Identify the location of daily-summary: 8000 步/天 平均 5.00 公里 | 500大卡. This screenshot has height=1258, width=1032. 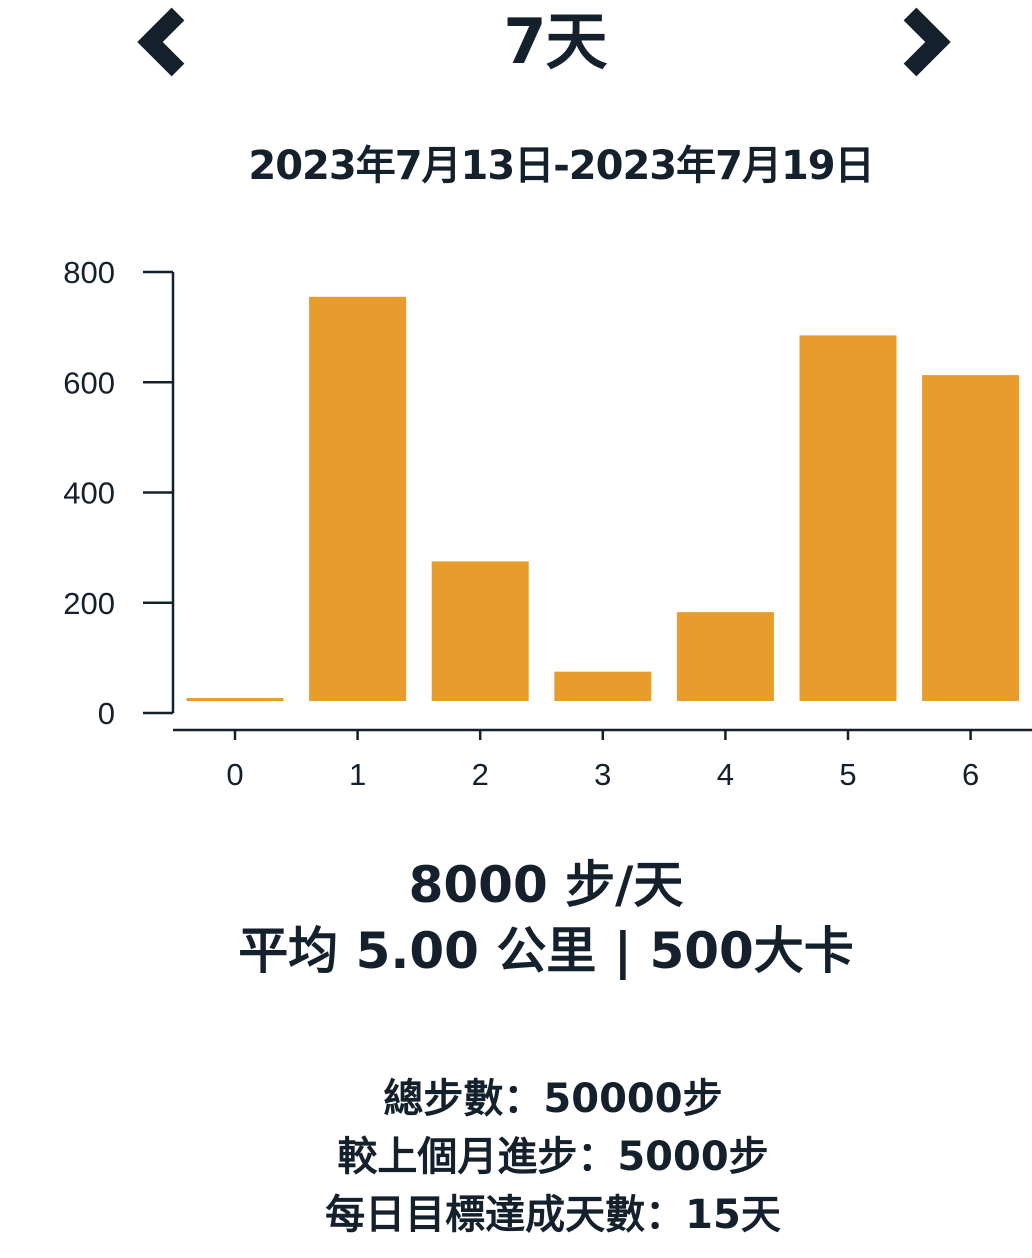
(516, 918).